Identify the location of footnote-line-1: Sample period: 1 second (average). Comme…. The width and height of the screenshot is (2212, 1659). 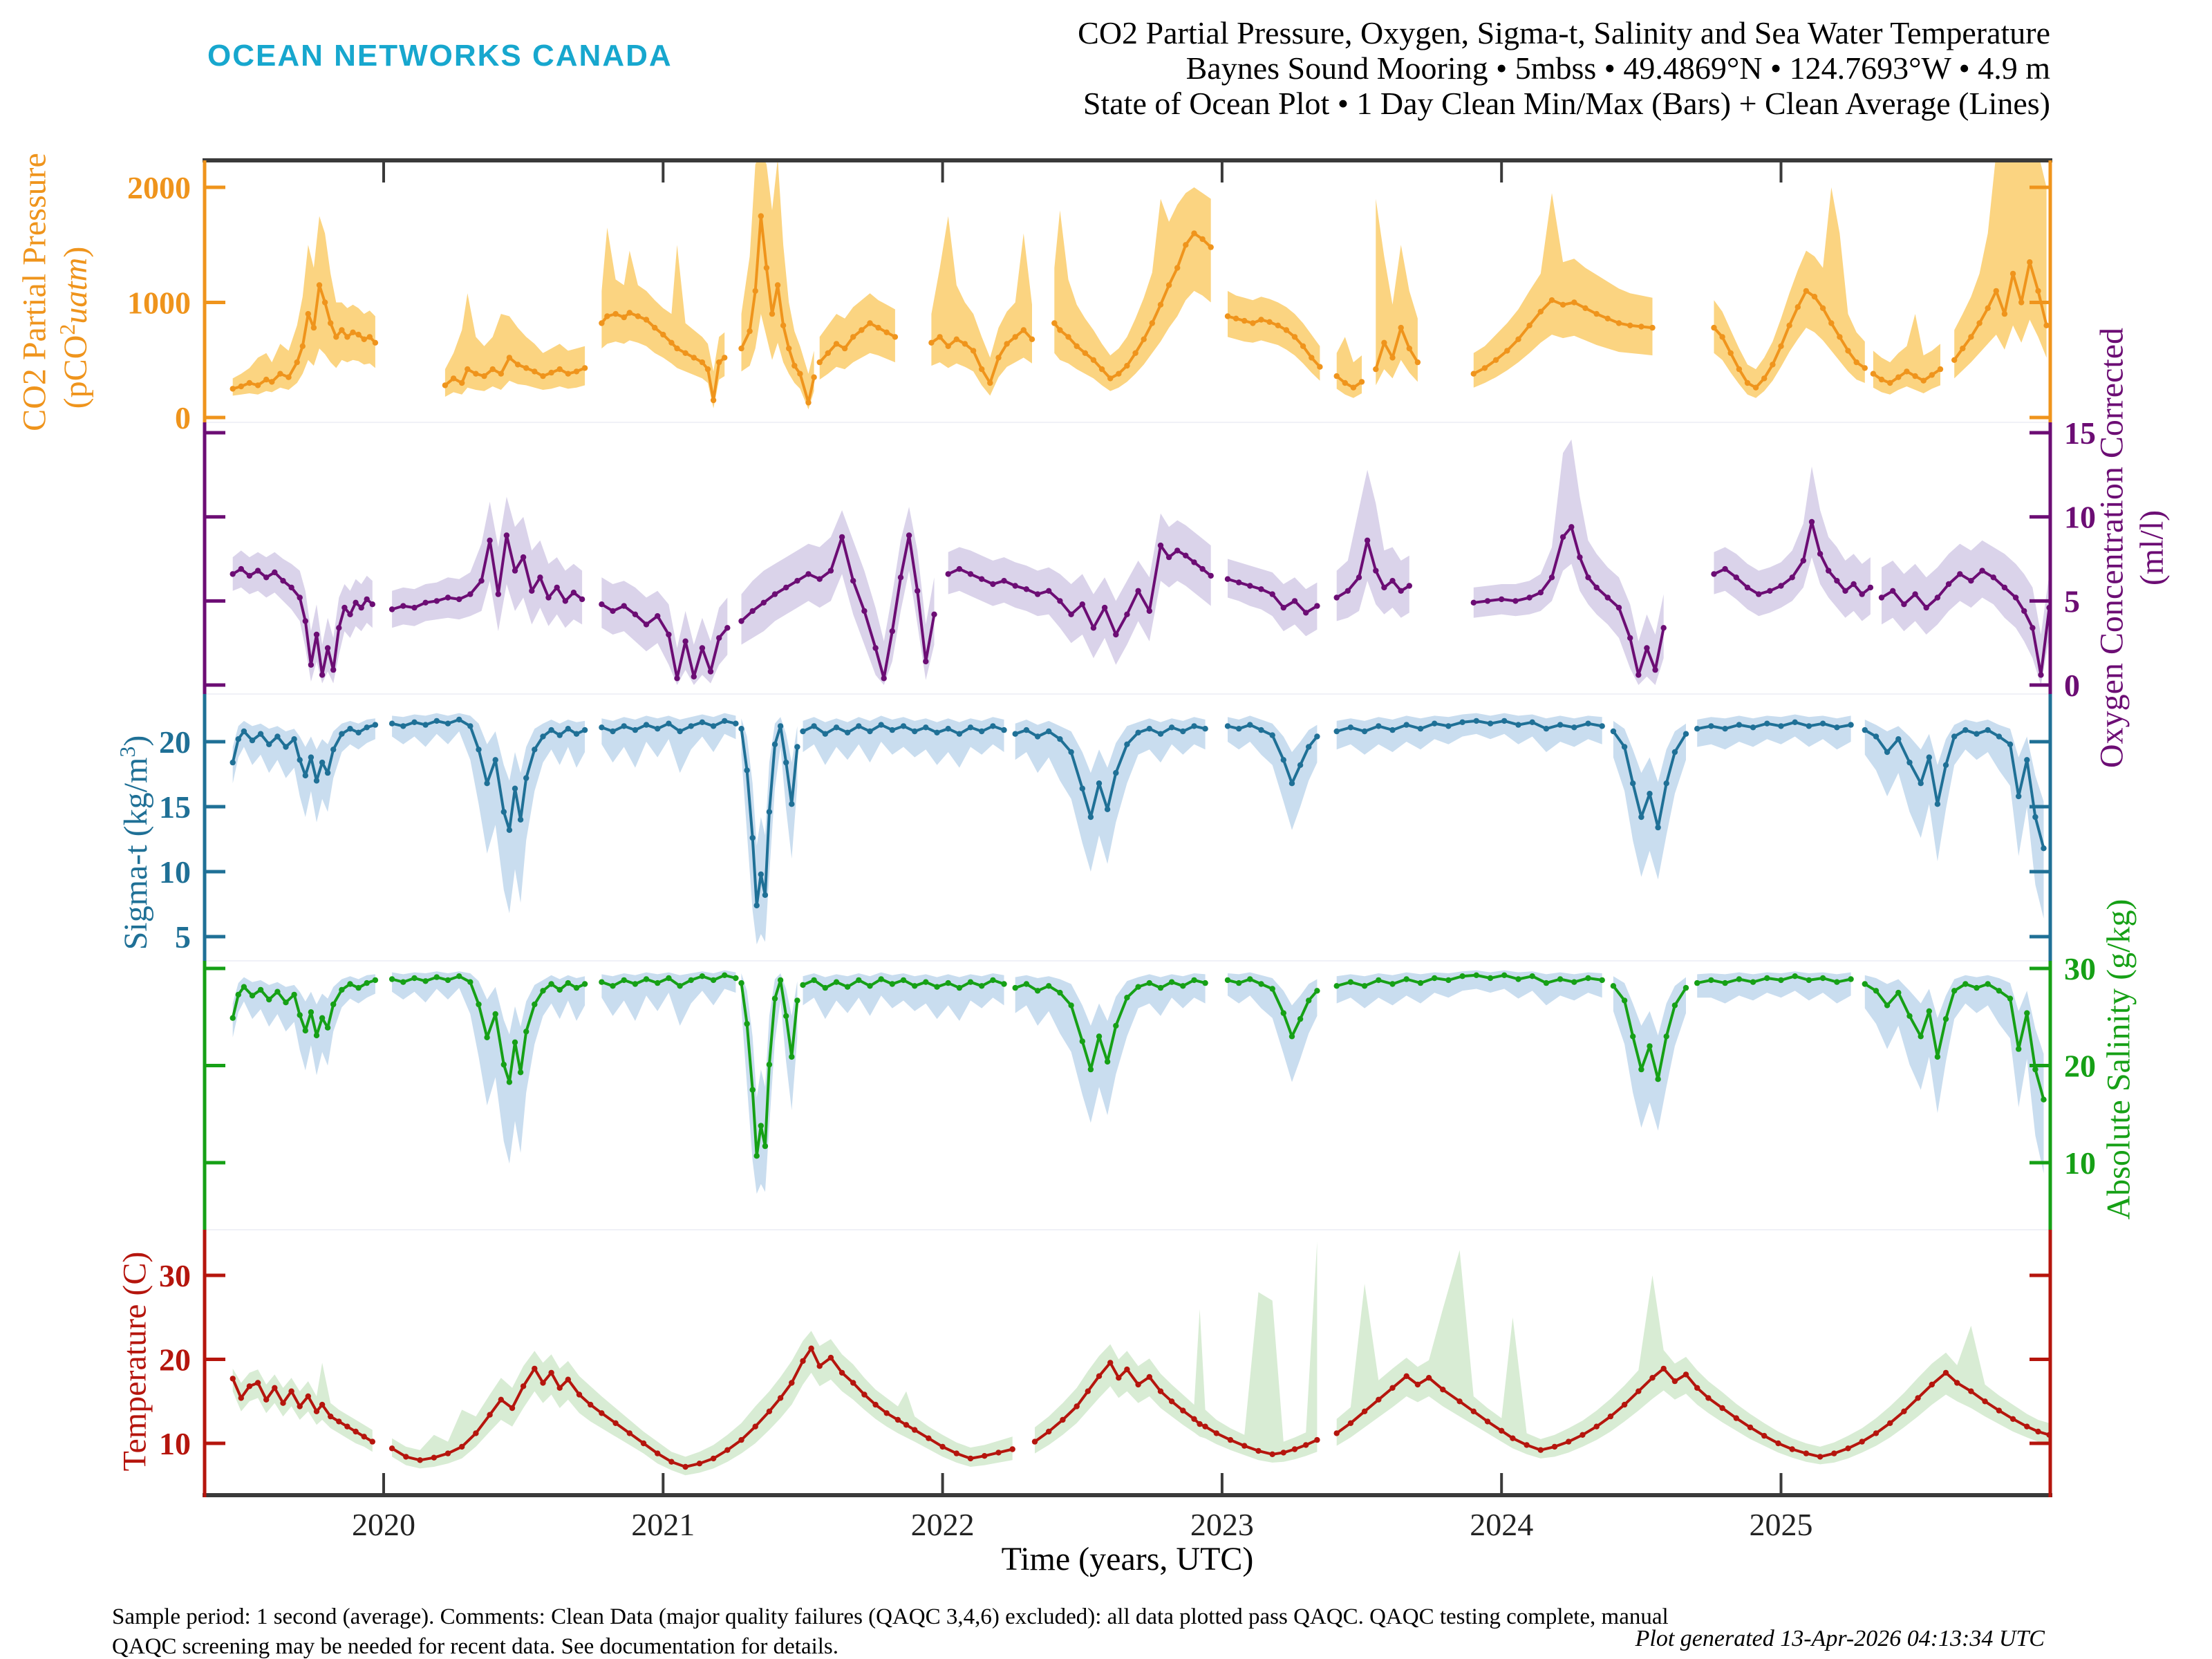
(890, 1616).